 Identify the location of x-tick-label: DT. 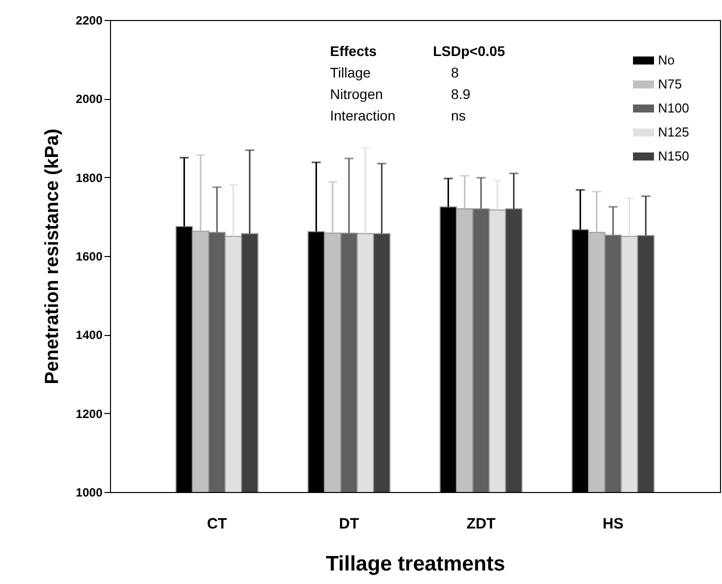
(348, 524).